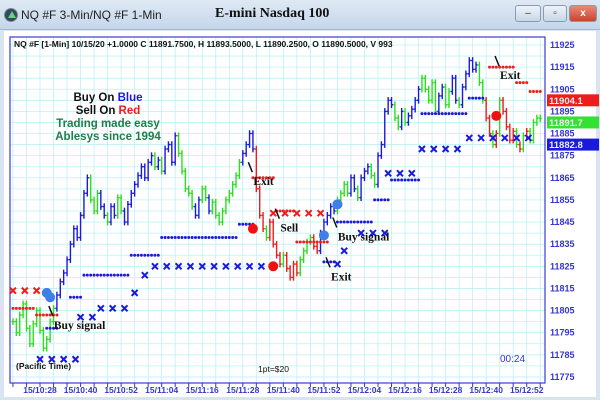 The width and height of the screenshot is (600, 400). I want to click on x-tick-label: 15/11:28, so click(242, 390).